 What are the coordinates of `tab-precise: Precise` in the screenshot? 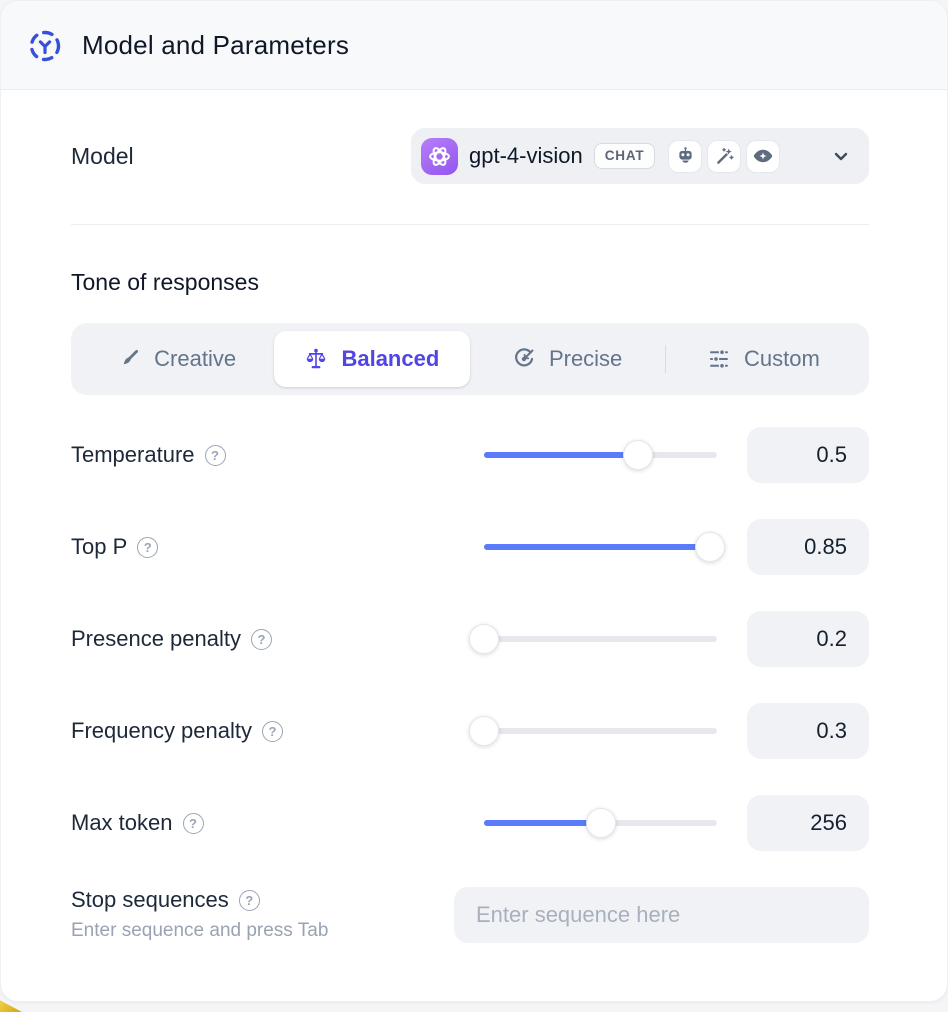 It's located at (567, 359).